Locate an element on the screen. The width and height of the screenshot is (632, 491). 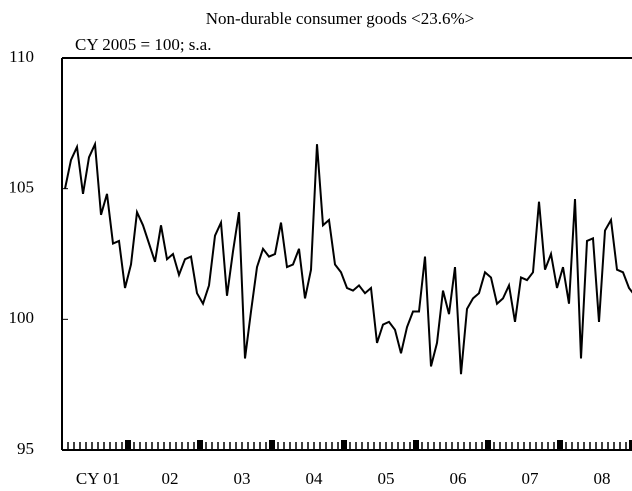
y-tick-label: 105 is located at coordinates (22, 187).